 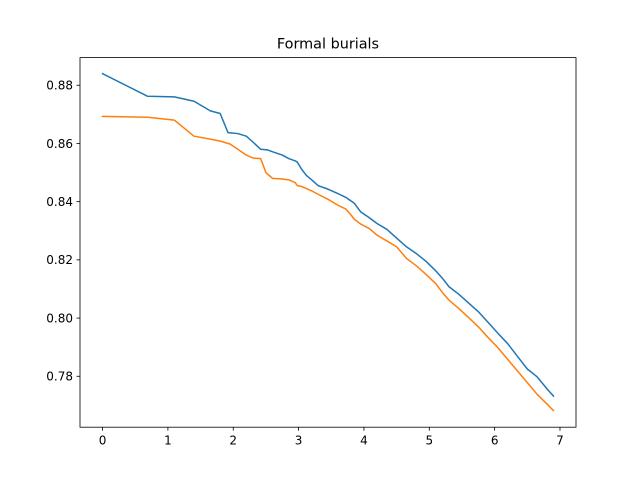 What do you see at coordinates (59, 86) in the screenshot?
I see `y-tick-label: 0.88` at bounding box center [59, 86].